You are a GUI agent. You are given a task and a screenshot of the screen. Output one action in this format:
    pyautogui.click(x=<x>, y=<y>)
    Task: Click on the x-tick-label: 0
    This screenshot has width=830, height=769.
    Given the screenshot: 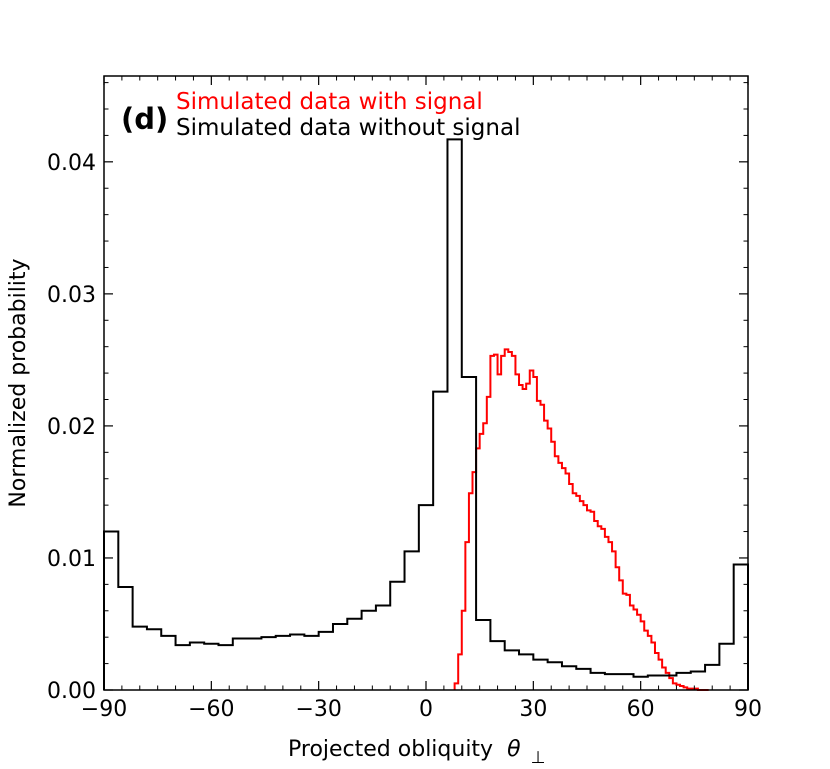 What is the action you would take?
    pyautogui.click(x=426, y=709)
    